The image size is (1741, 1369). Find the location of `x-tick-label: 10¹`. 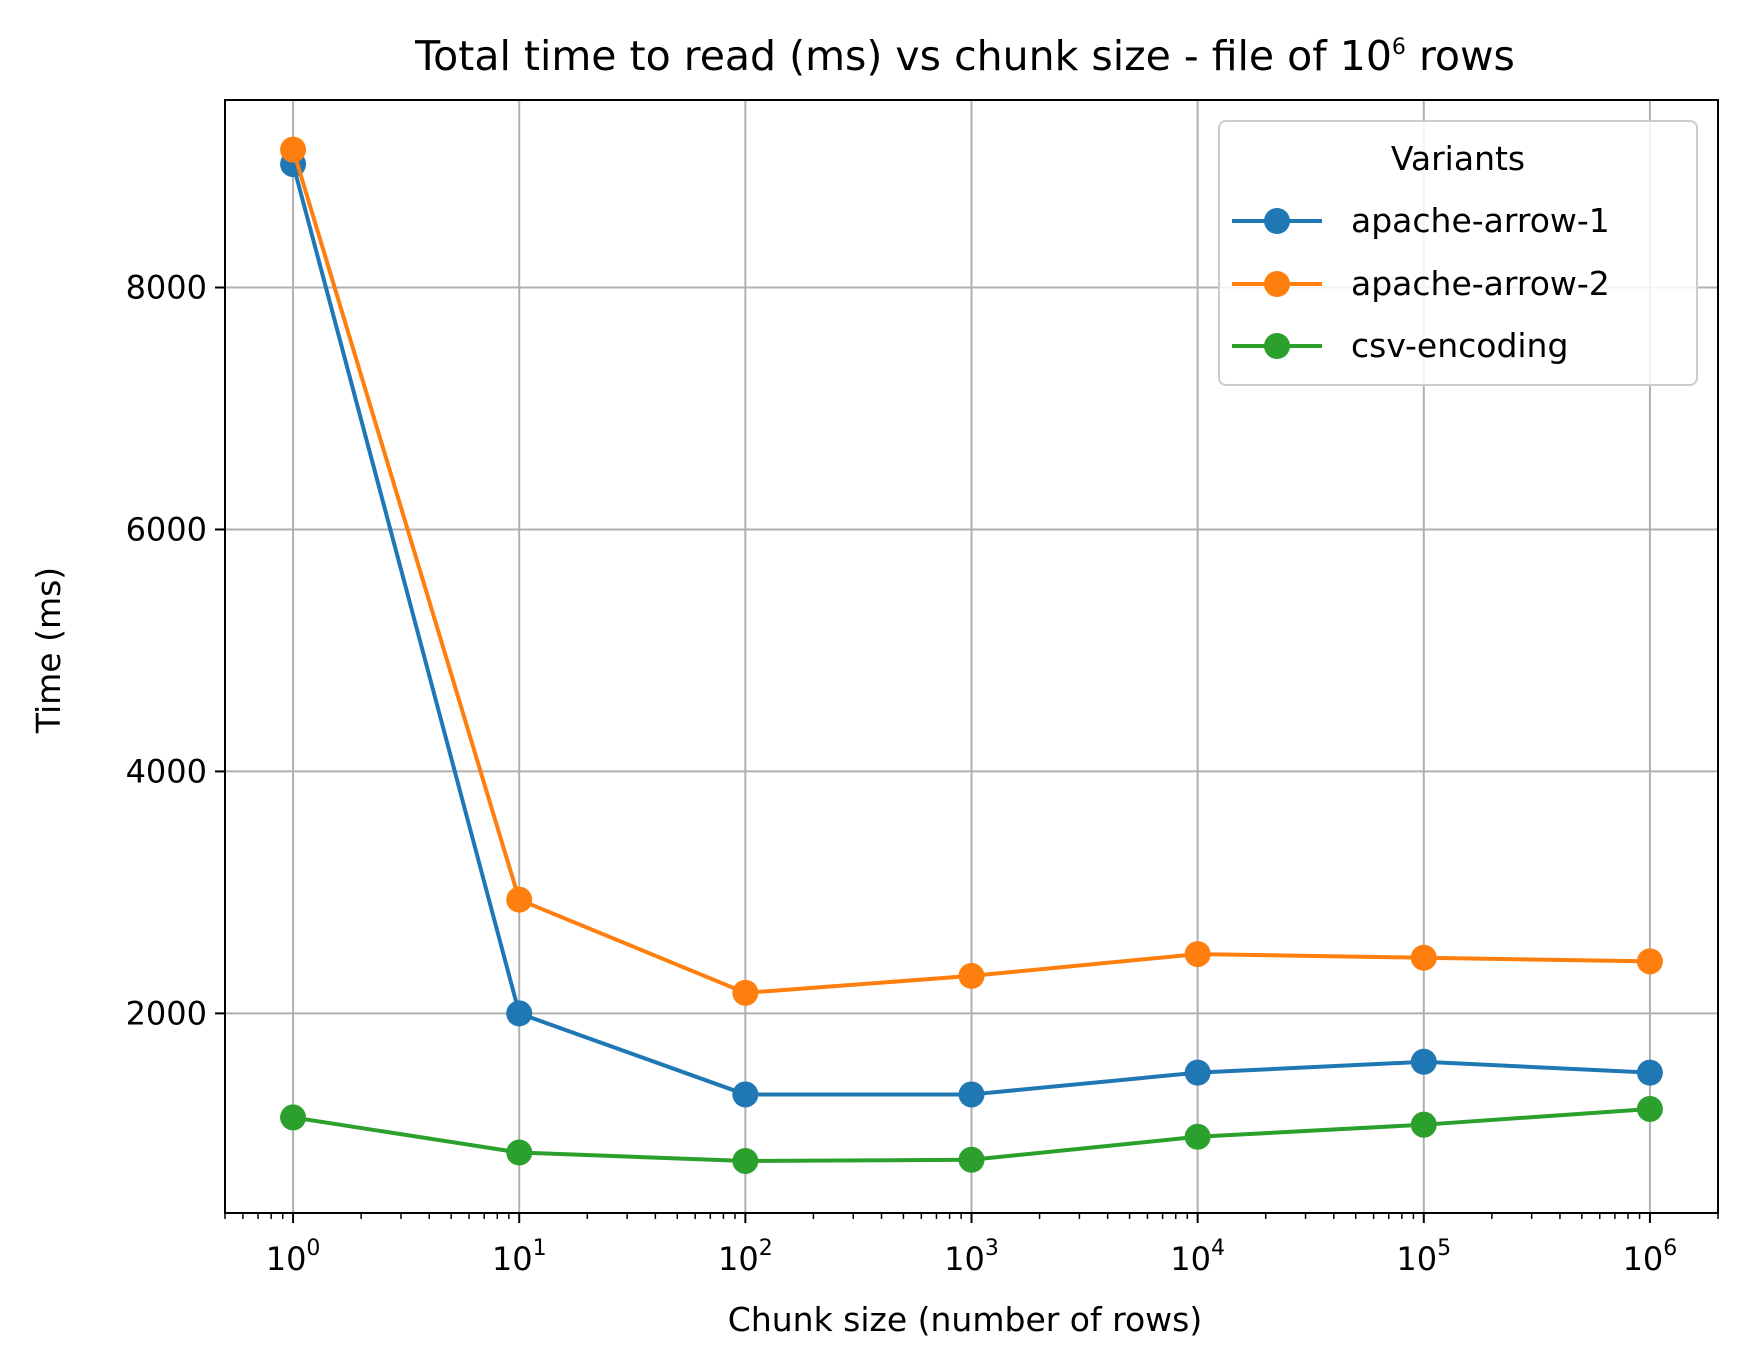

x-tick-label: 10¹ is located at coordinates (519, 1257).